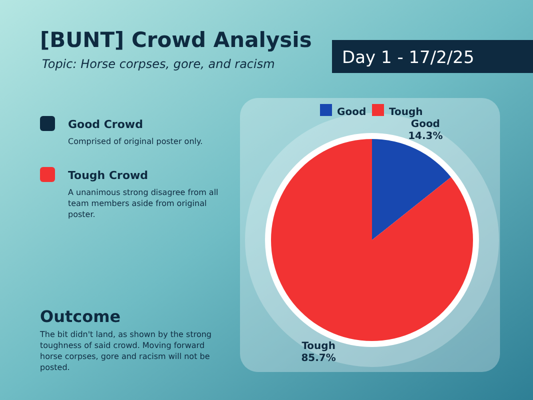 The image size is (533, 400). I want to click on text: Outcome, so click(80, 316).